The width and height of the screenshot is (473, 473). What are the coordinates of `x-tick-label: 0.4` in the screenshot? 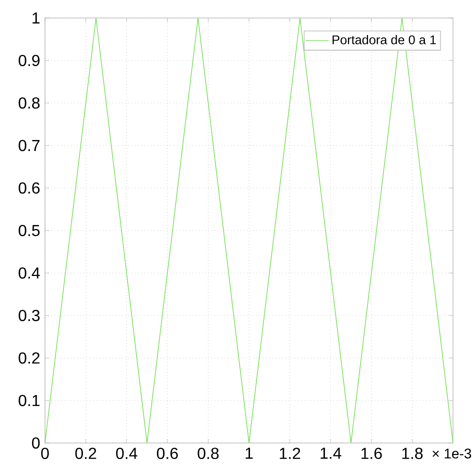 It's located at (127, 454).